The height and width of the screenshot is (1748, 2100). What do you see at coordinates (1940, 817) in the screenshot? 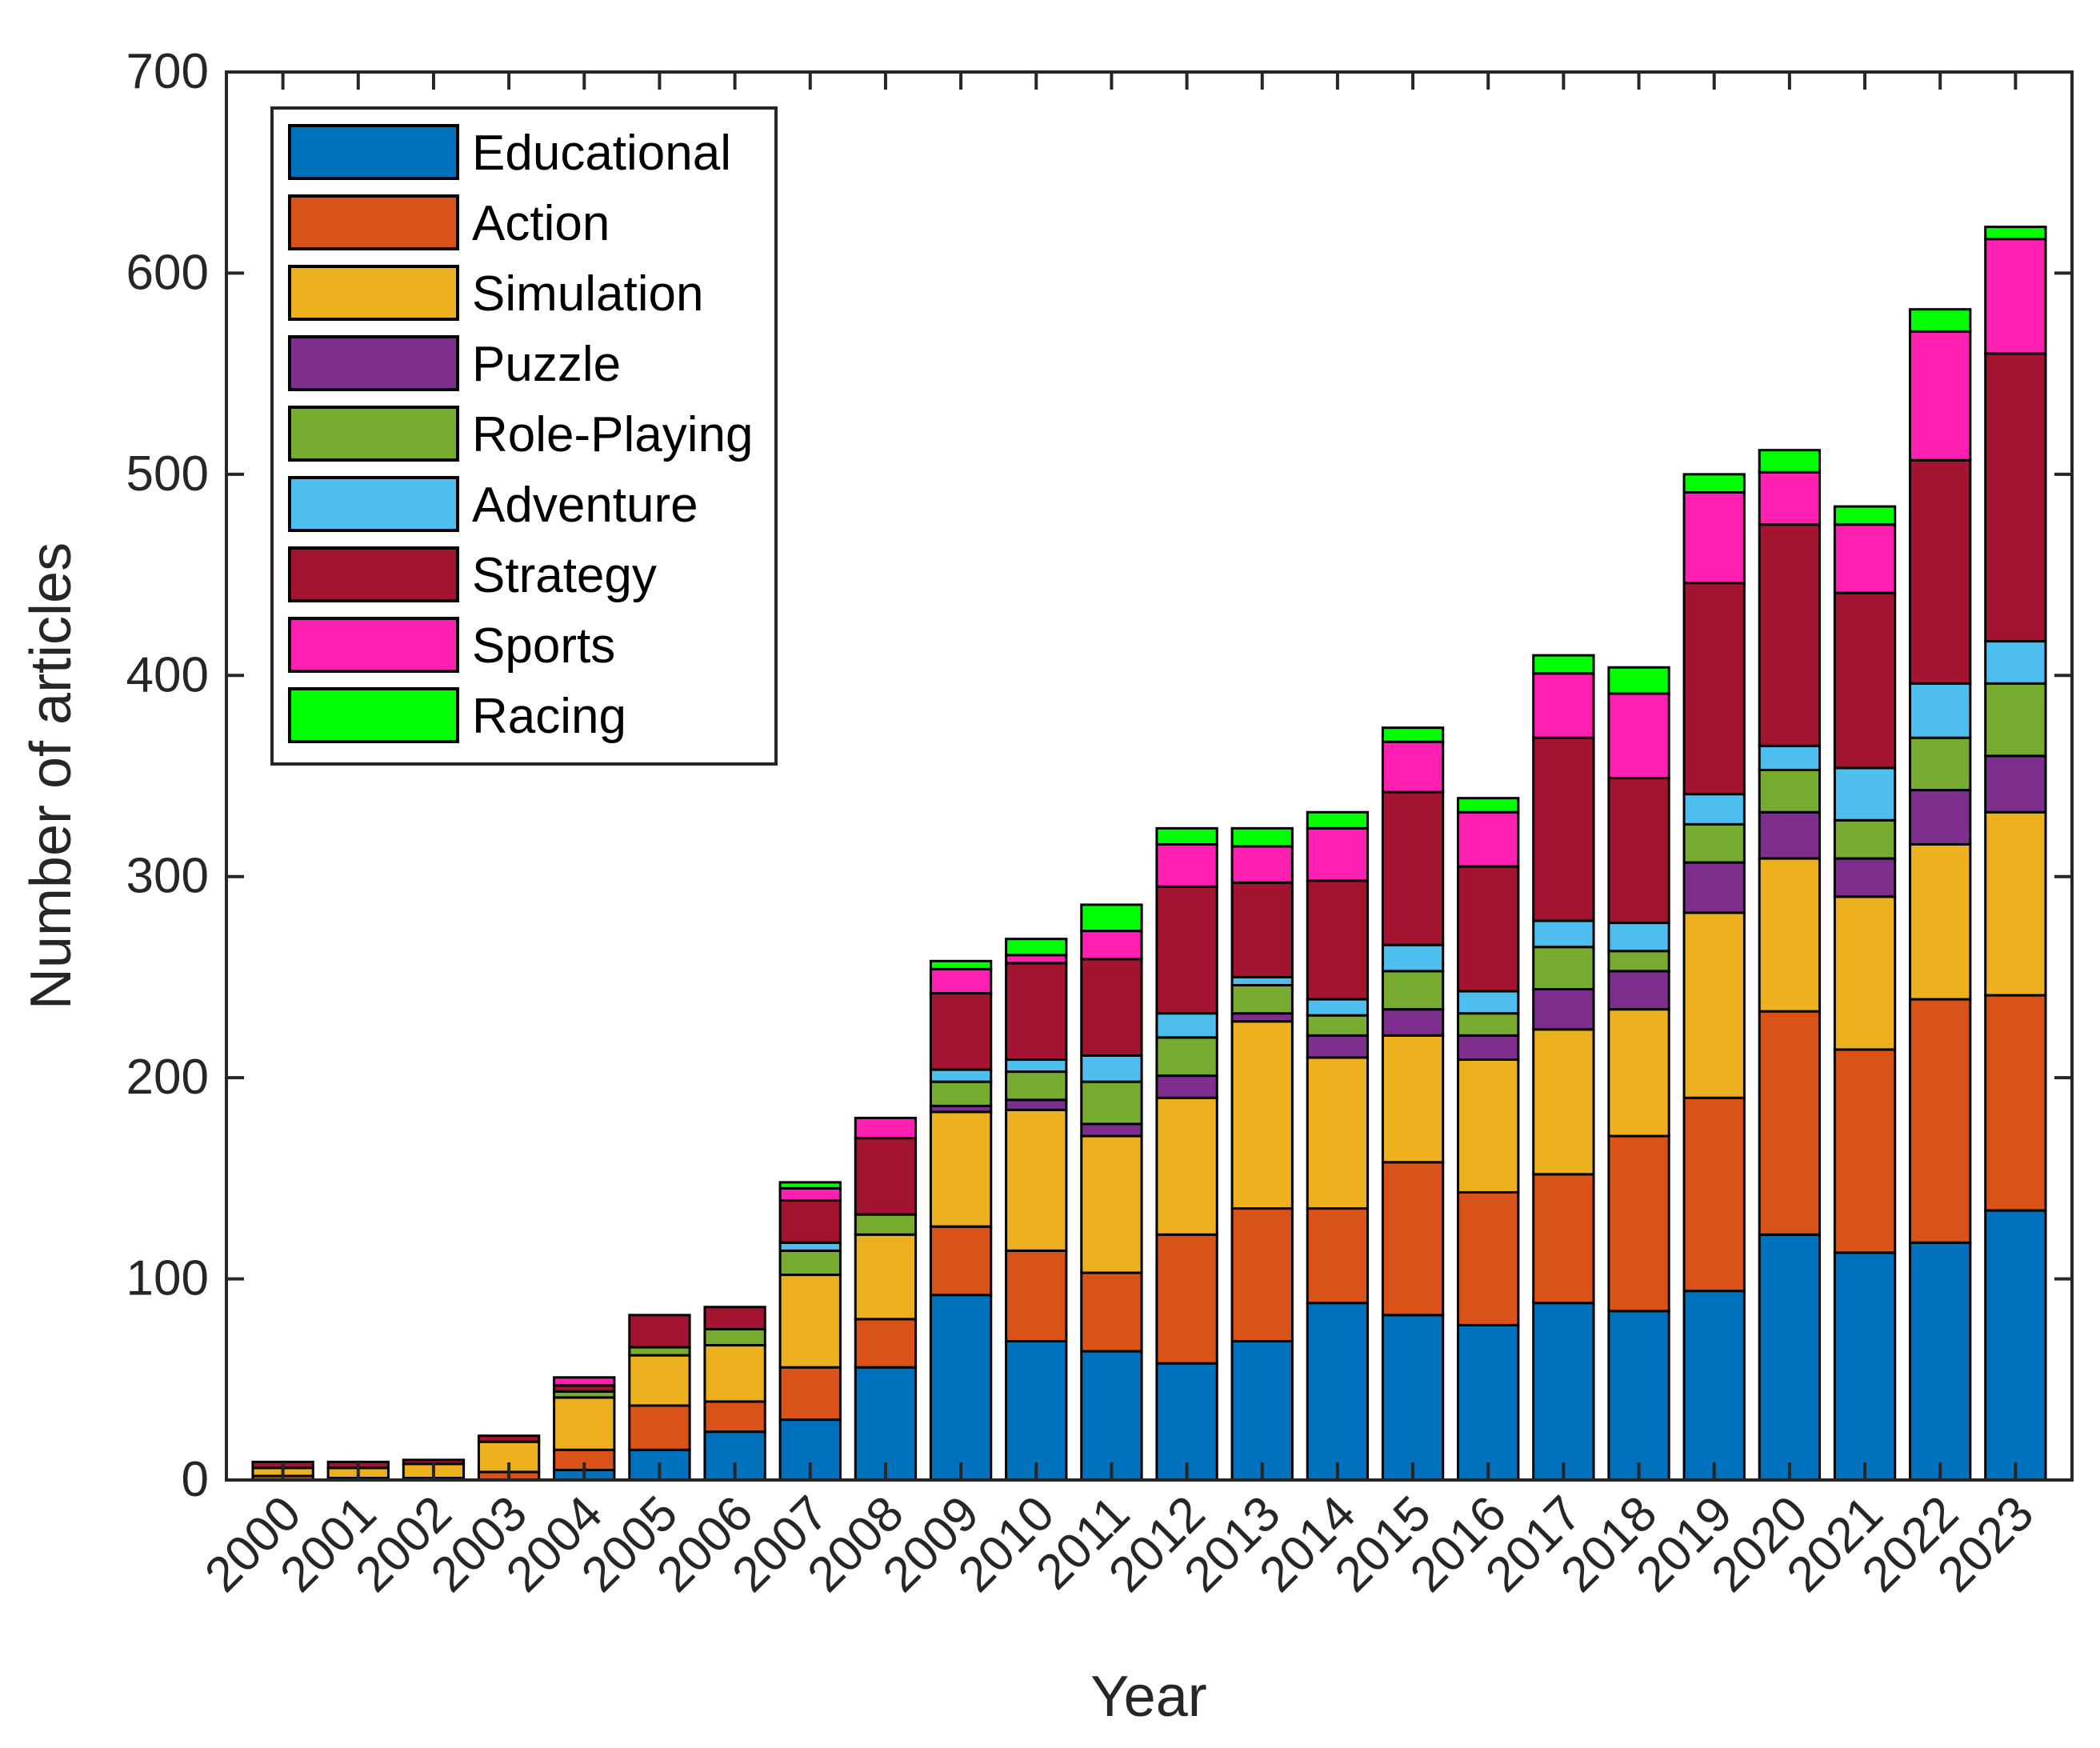
I see `bar-segment-puzzle-2022` at bounding box center [1940, 817].